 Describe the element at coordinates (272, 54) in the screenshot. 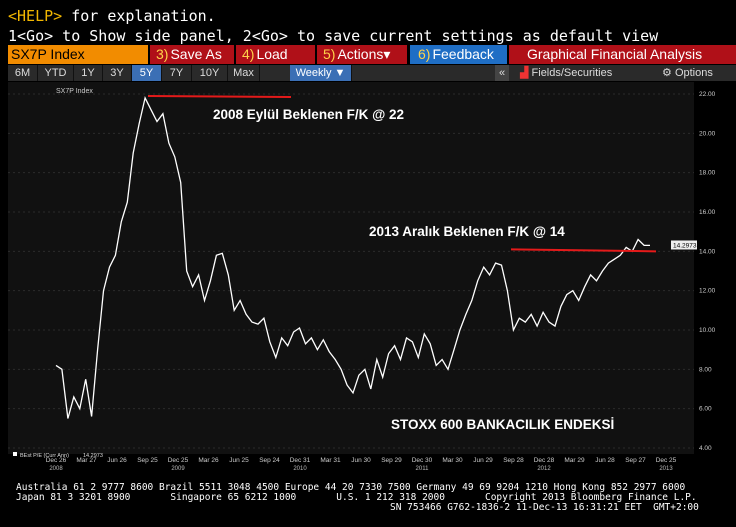

I see `load-label: Load` at that location.